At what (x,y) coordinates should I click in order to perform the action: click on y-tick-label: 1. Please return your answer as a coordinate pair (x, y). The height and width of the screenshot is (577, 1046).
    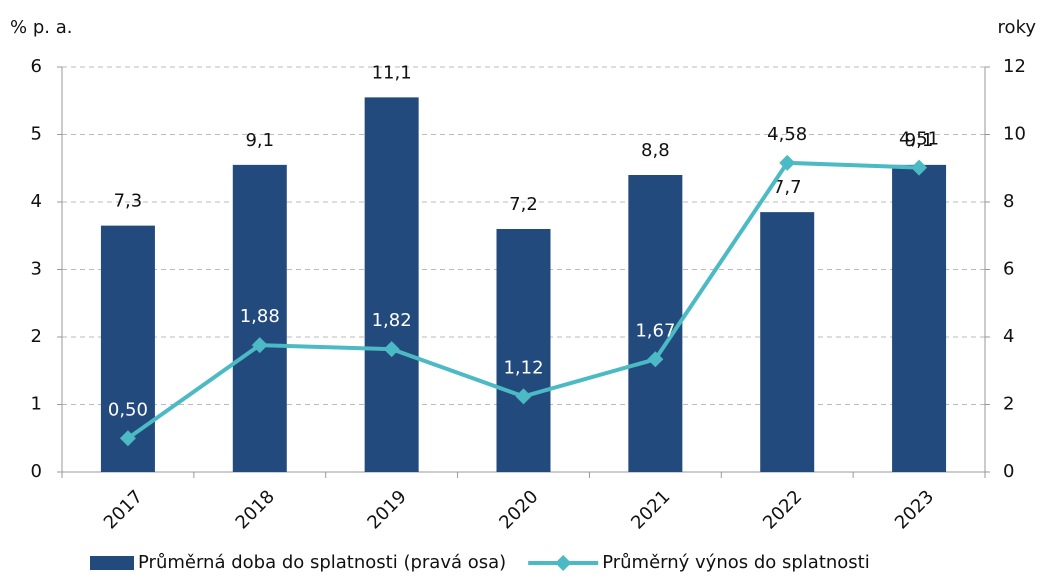
    Looking at the image, I should click on (36, 404).